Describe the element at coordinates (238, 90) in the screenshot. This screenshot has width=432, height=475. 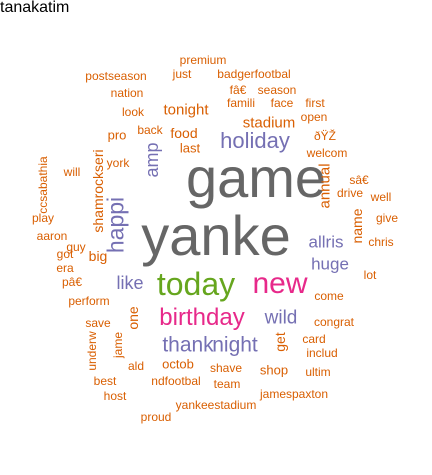
I see `word: fâ€` at that location.